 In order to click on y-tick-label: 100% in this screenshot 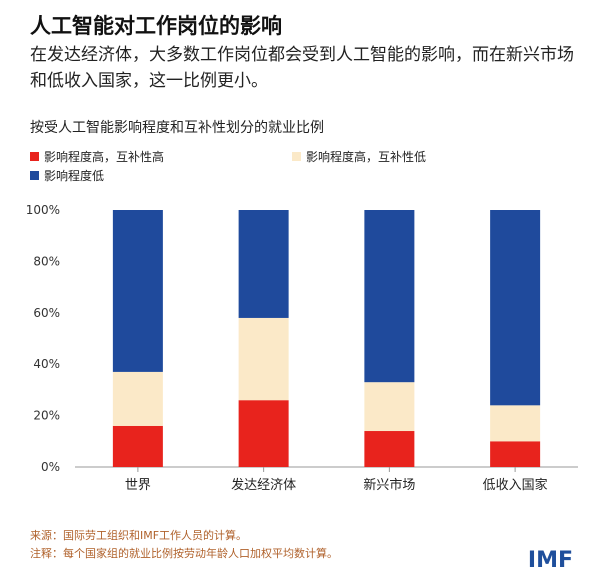, I will do `click(43, 210)`.